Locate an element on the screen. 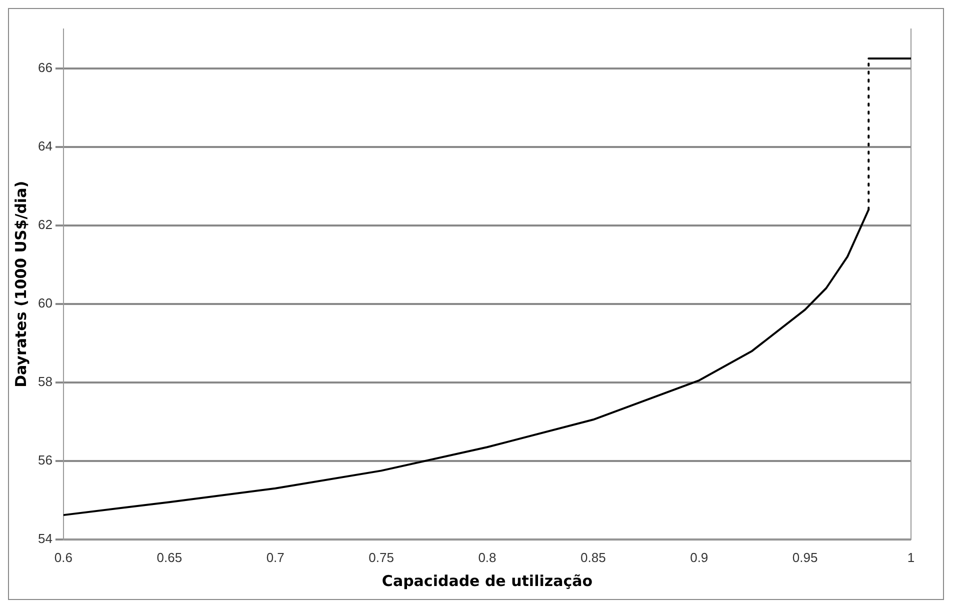 Image resolution: width=954 pixels, height=610 pixels. x-axis-title: Capacidade de utilização is located at coordinates (487, 581).